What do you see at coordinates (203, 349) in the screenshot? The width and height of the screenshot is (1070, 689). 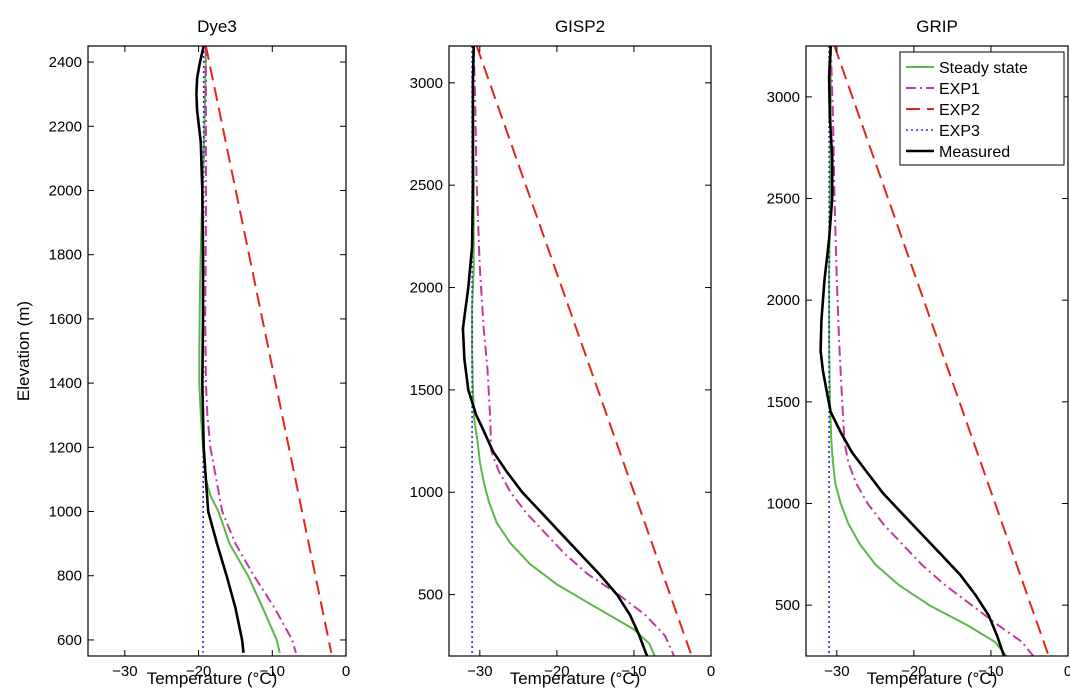 I see `series-line-exp3` at bounding box center [203, 349].